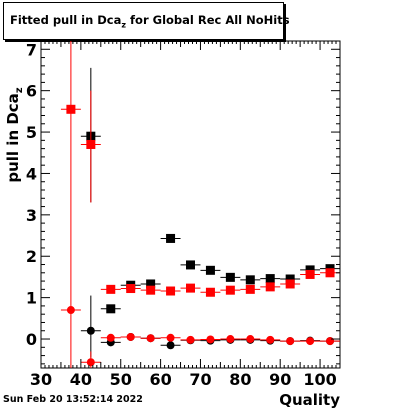  I want to click on y-tick-label: 6, so click(31, 91).